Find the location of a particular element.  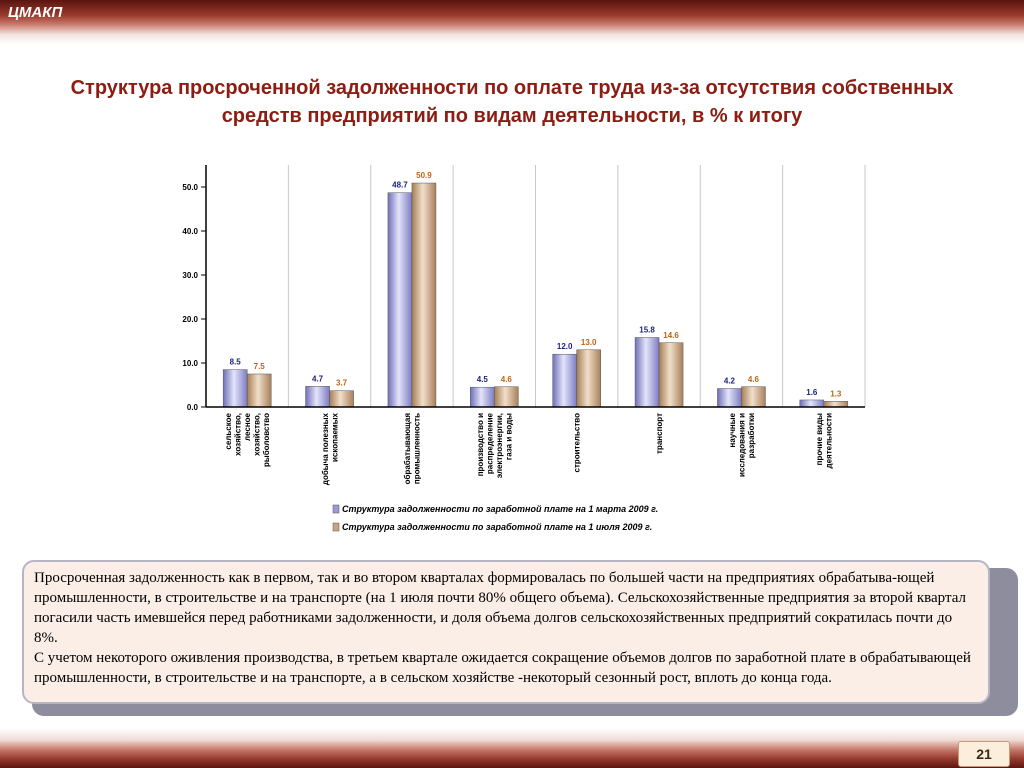

data-label: 12.0 is located at coordinates (565, 346).